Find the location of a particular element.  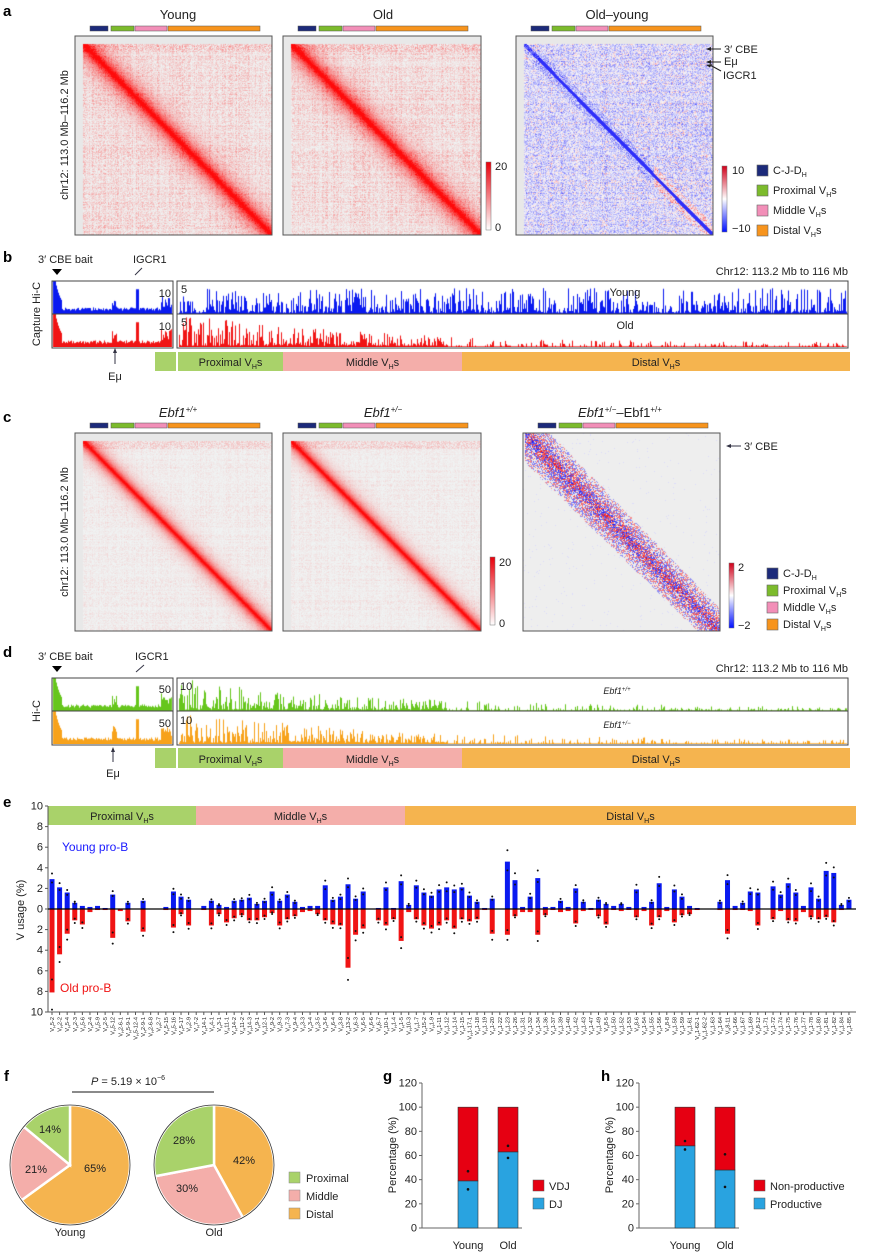

track-scale: 5 is located at coordinates (184, 290).